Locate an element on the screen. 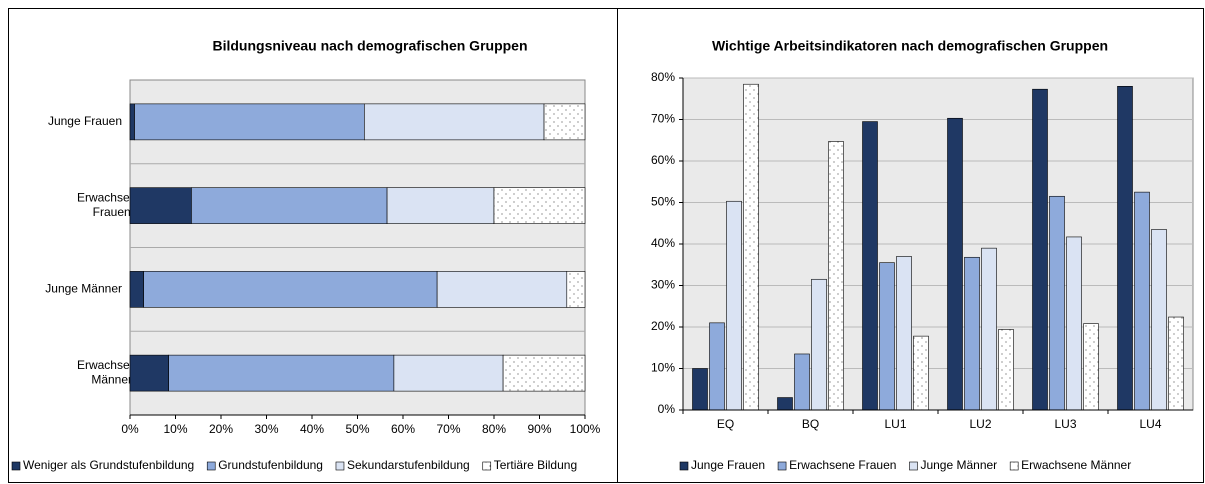  x-tick-label: 70% is located at coordinates (448, 429).